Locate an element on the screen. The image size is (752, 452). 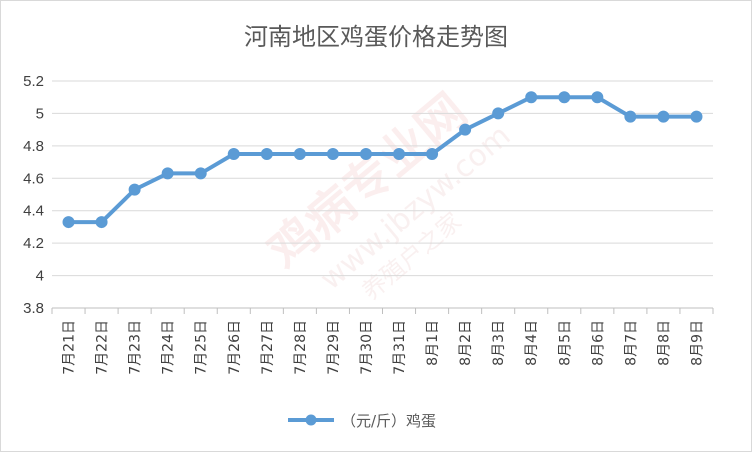
y-tick-label: 3.8 is located at coordinates (33, 308).